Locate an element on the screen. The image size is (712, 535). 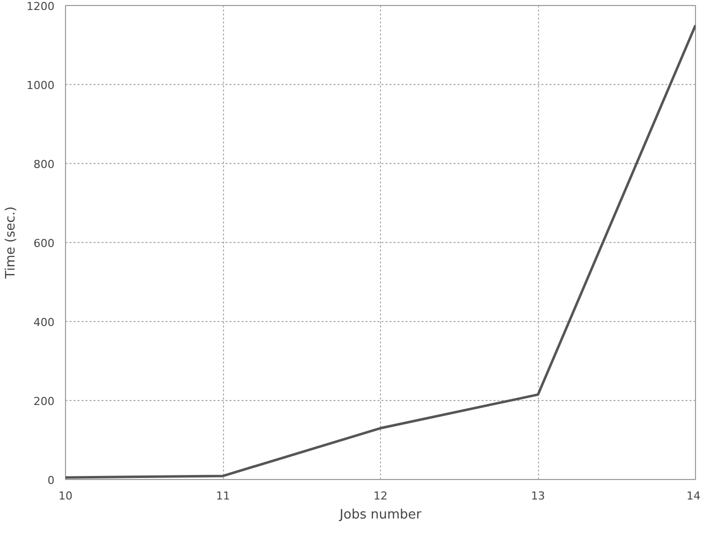
y-tick-label: 0 is located at coordinates (51, 480).